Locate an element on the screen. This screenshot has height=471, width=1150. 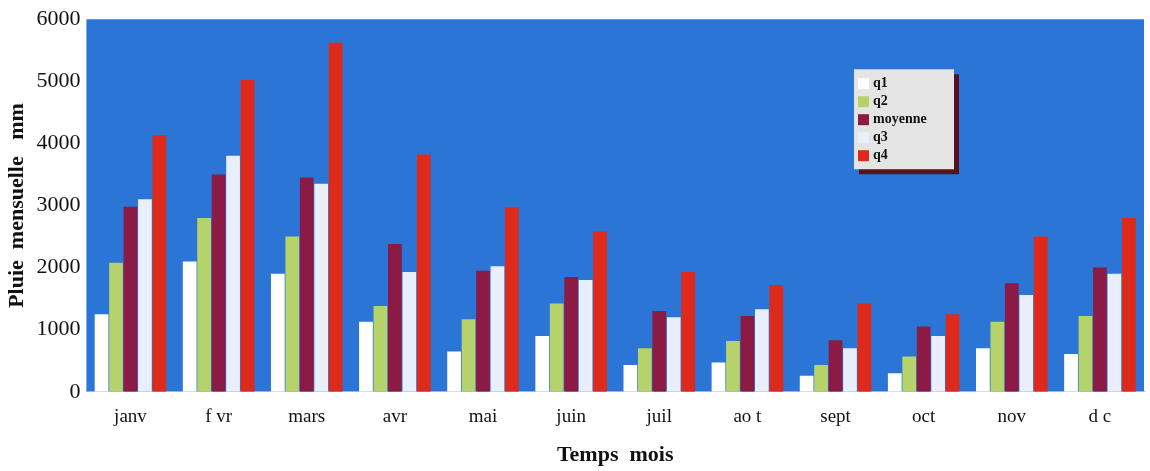
y-axis-title: Pluie mensuelle mm is located at coordinates (15, 205).